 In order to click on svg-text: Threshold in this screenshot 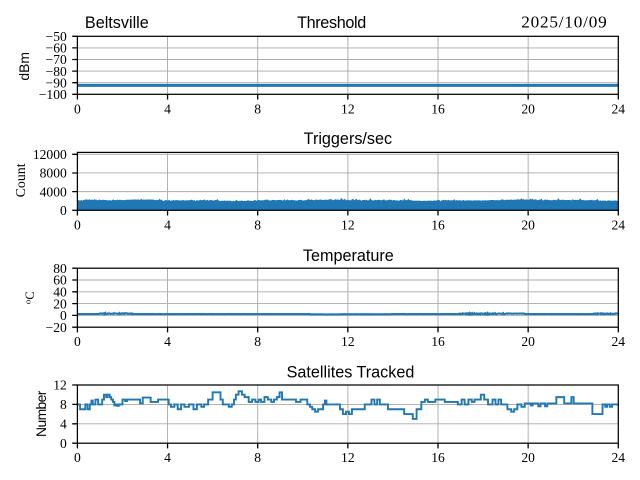, I will do `click(331, 23)`.